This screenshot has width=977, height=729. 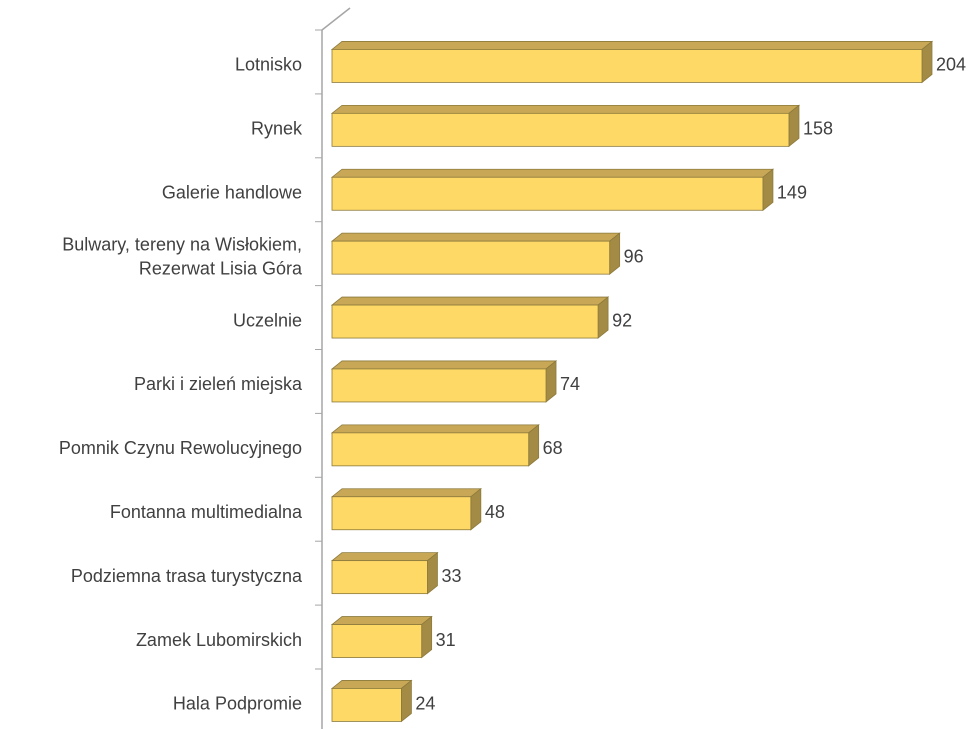 What do you see at coordinates (206, 512) in the screenshot?
I see `category-label: Fontanna multimedialna` at bounding box center [206, 512].